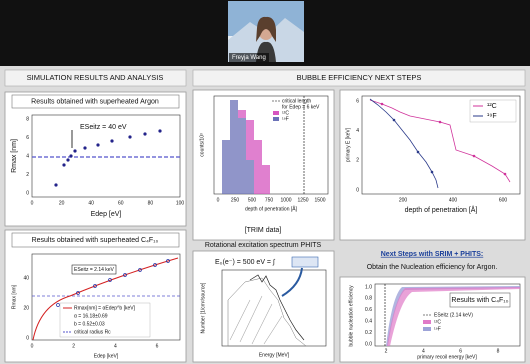  Describe the element at coordinates (151, 203) in the screenshot. I see `x-tick-label: 80` at that location.